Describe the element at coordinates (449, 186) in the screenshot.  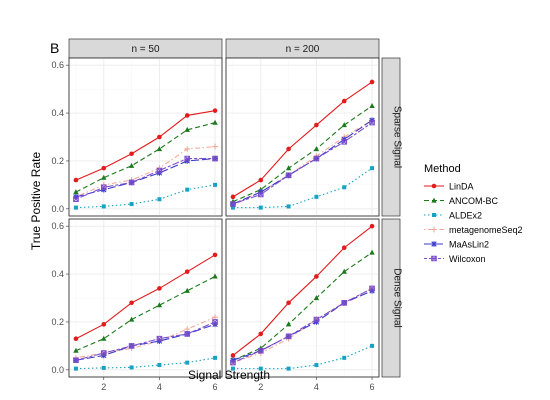
I see `legend-item-linda: LinDA` at that location.